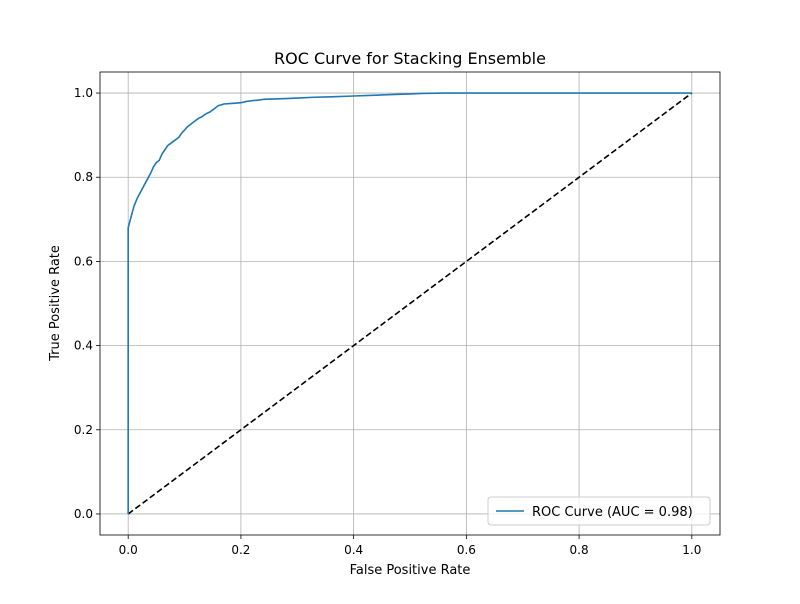  I want to click on x-tick-label: 0.4, so click(353, 550).